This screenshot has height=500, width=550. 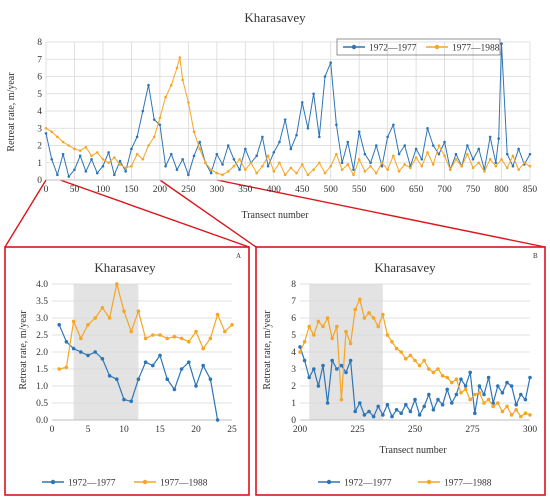 I want to click on inset-b-y-axis-label: Retreat rate, m/year, so click(x=267, y=350).